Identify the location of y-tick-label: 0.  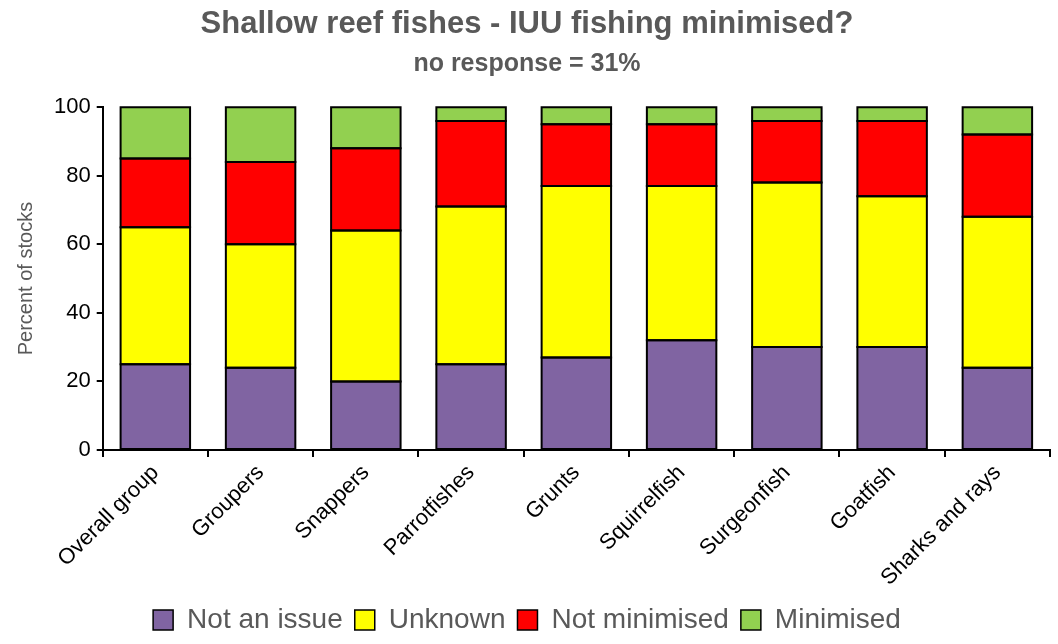
(84, 448).